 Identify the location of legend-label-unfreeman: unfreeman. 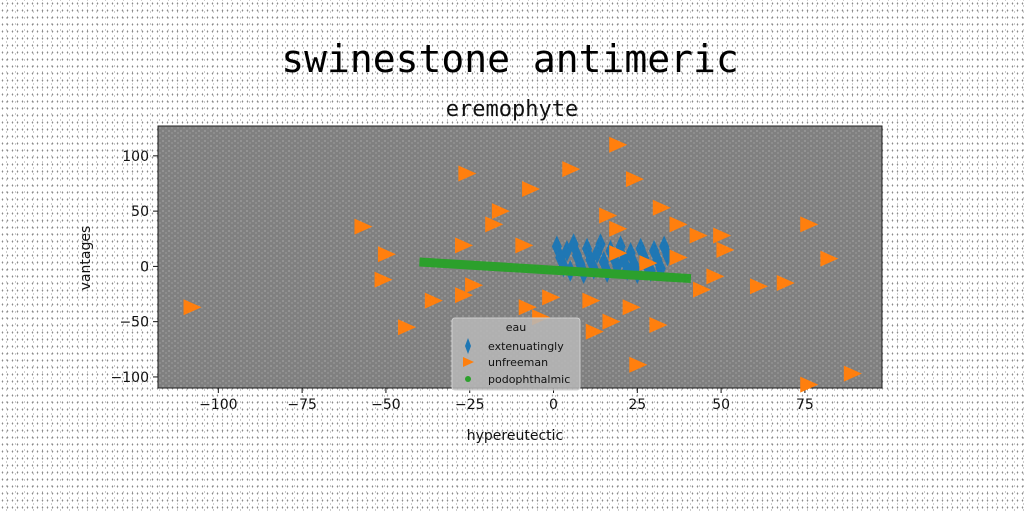
(518, 362).